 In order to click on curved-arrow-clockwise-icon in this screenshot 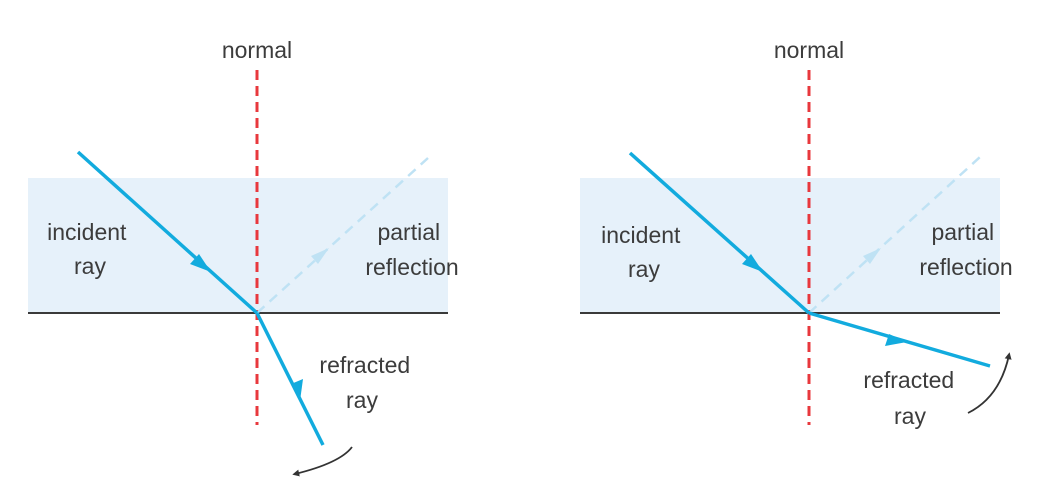, I will do `click(989, 383)`.